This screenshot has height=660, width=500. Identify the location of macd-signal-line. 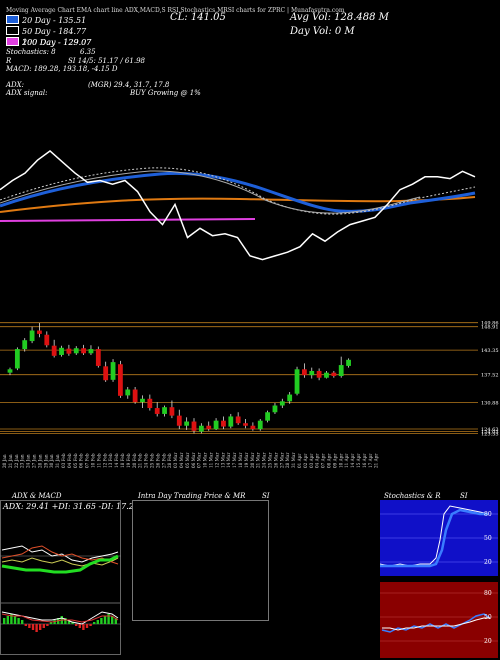
(60, 618).